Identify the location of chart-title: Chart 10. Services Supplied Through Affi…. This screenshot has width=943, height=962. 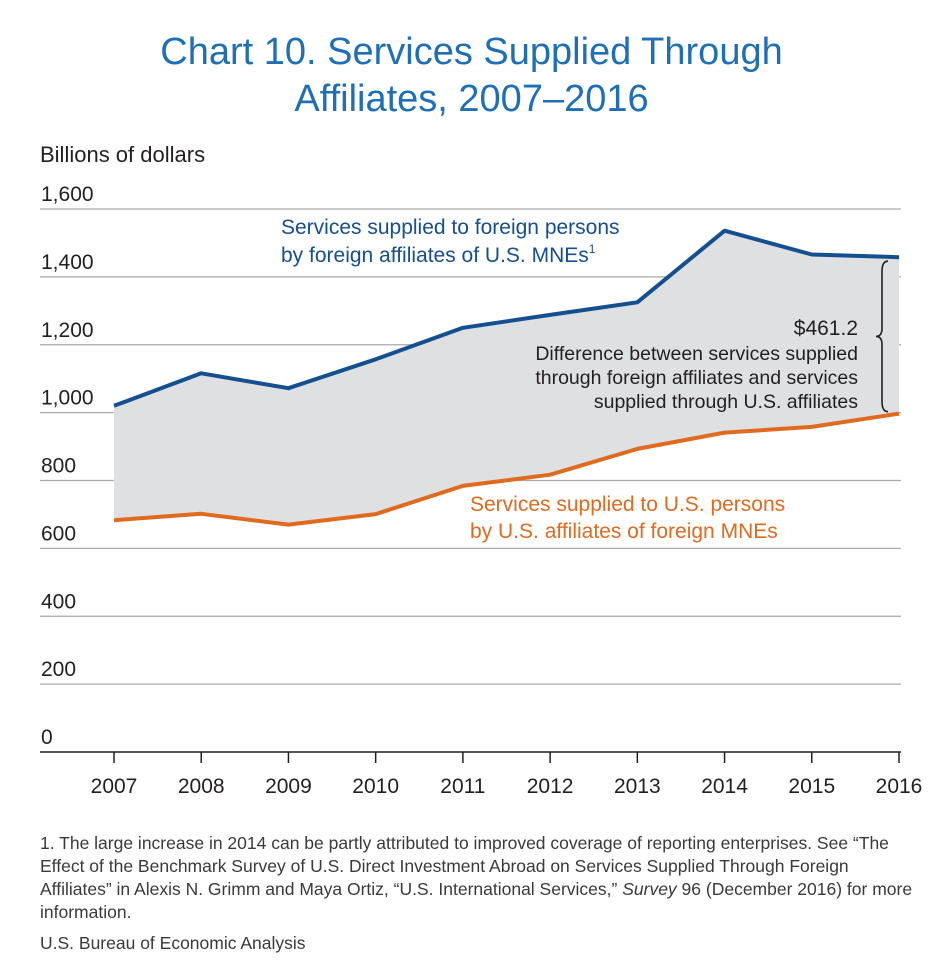
(471, 76).